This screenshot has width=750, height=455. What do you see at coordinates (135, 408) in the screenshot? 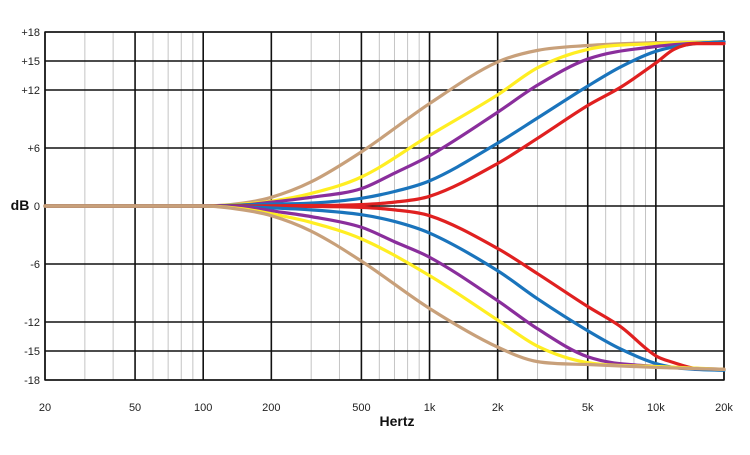
I see `x-tick-label: 50` at bounding box center [135, 408].